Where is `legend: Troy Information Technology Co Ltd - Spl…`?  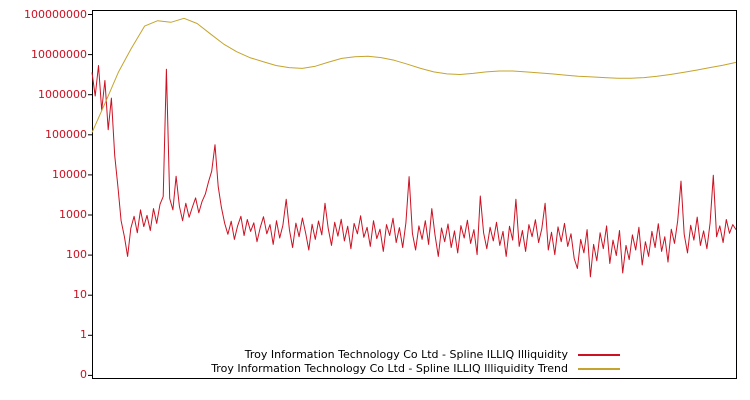 legend: Troy Information Technology Co Ltd - Spl… is located at coordinates (415, 361).